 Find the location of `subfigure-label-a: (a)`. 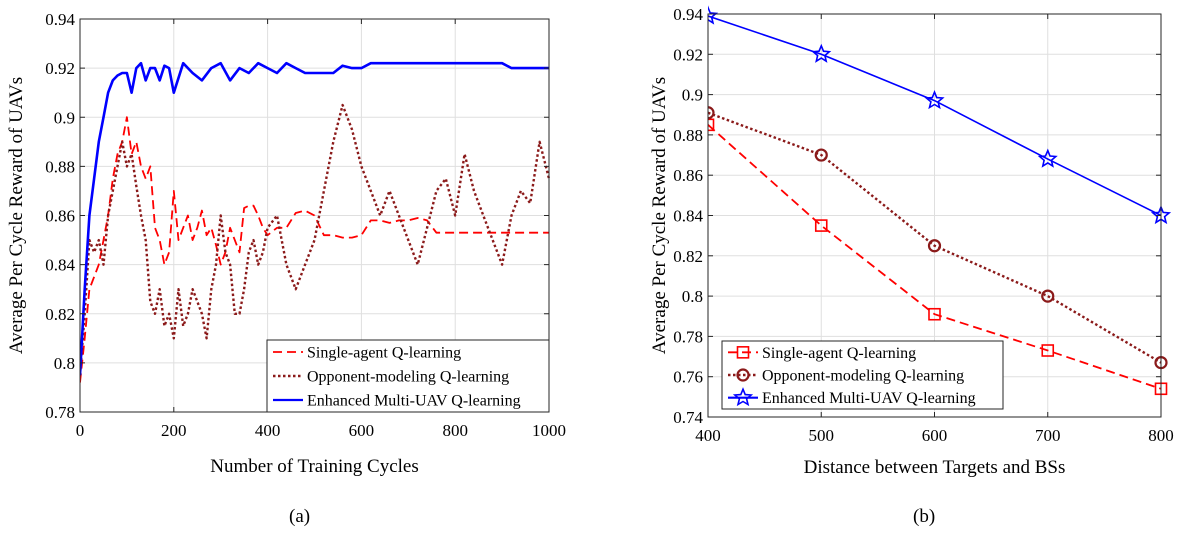

subfigure-label-a: (a) is located at coordinates (300, 516).